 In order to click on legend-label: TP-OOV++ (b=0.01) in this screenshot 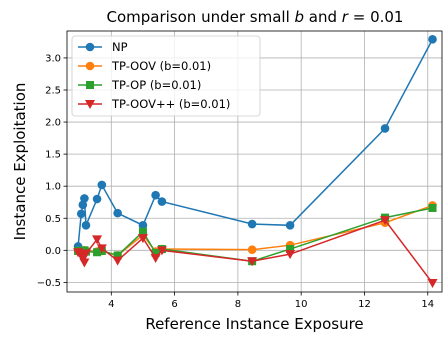, I will do `click(170, 104)`.